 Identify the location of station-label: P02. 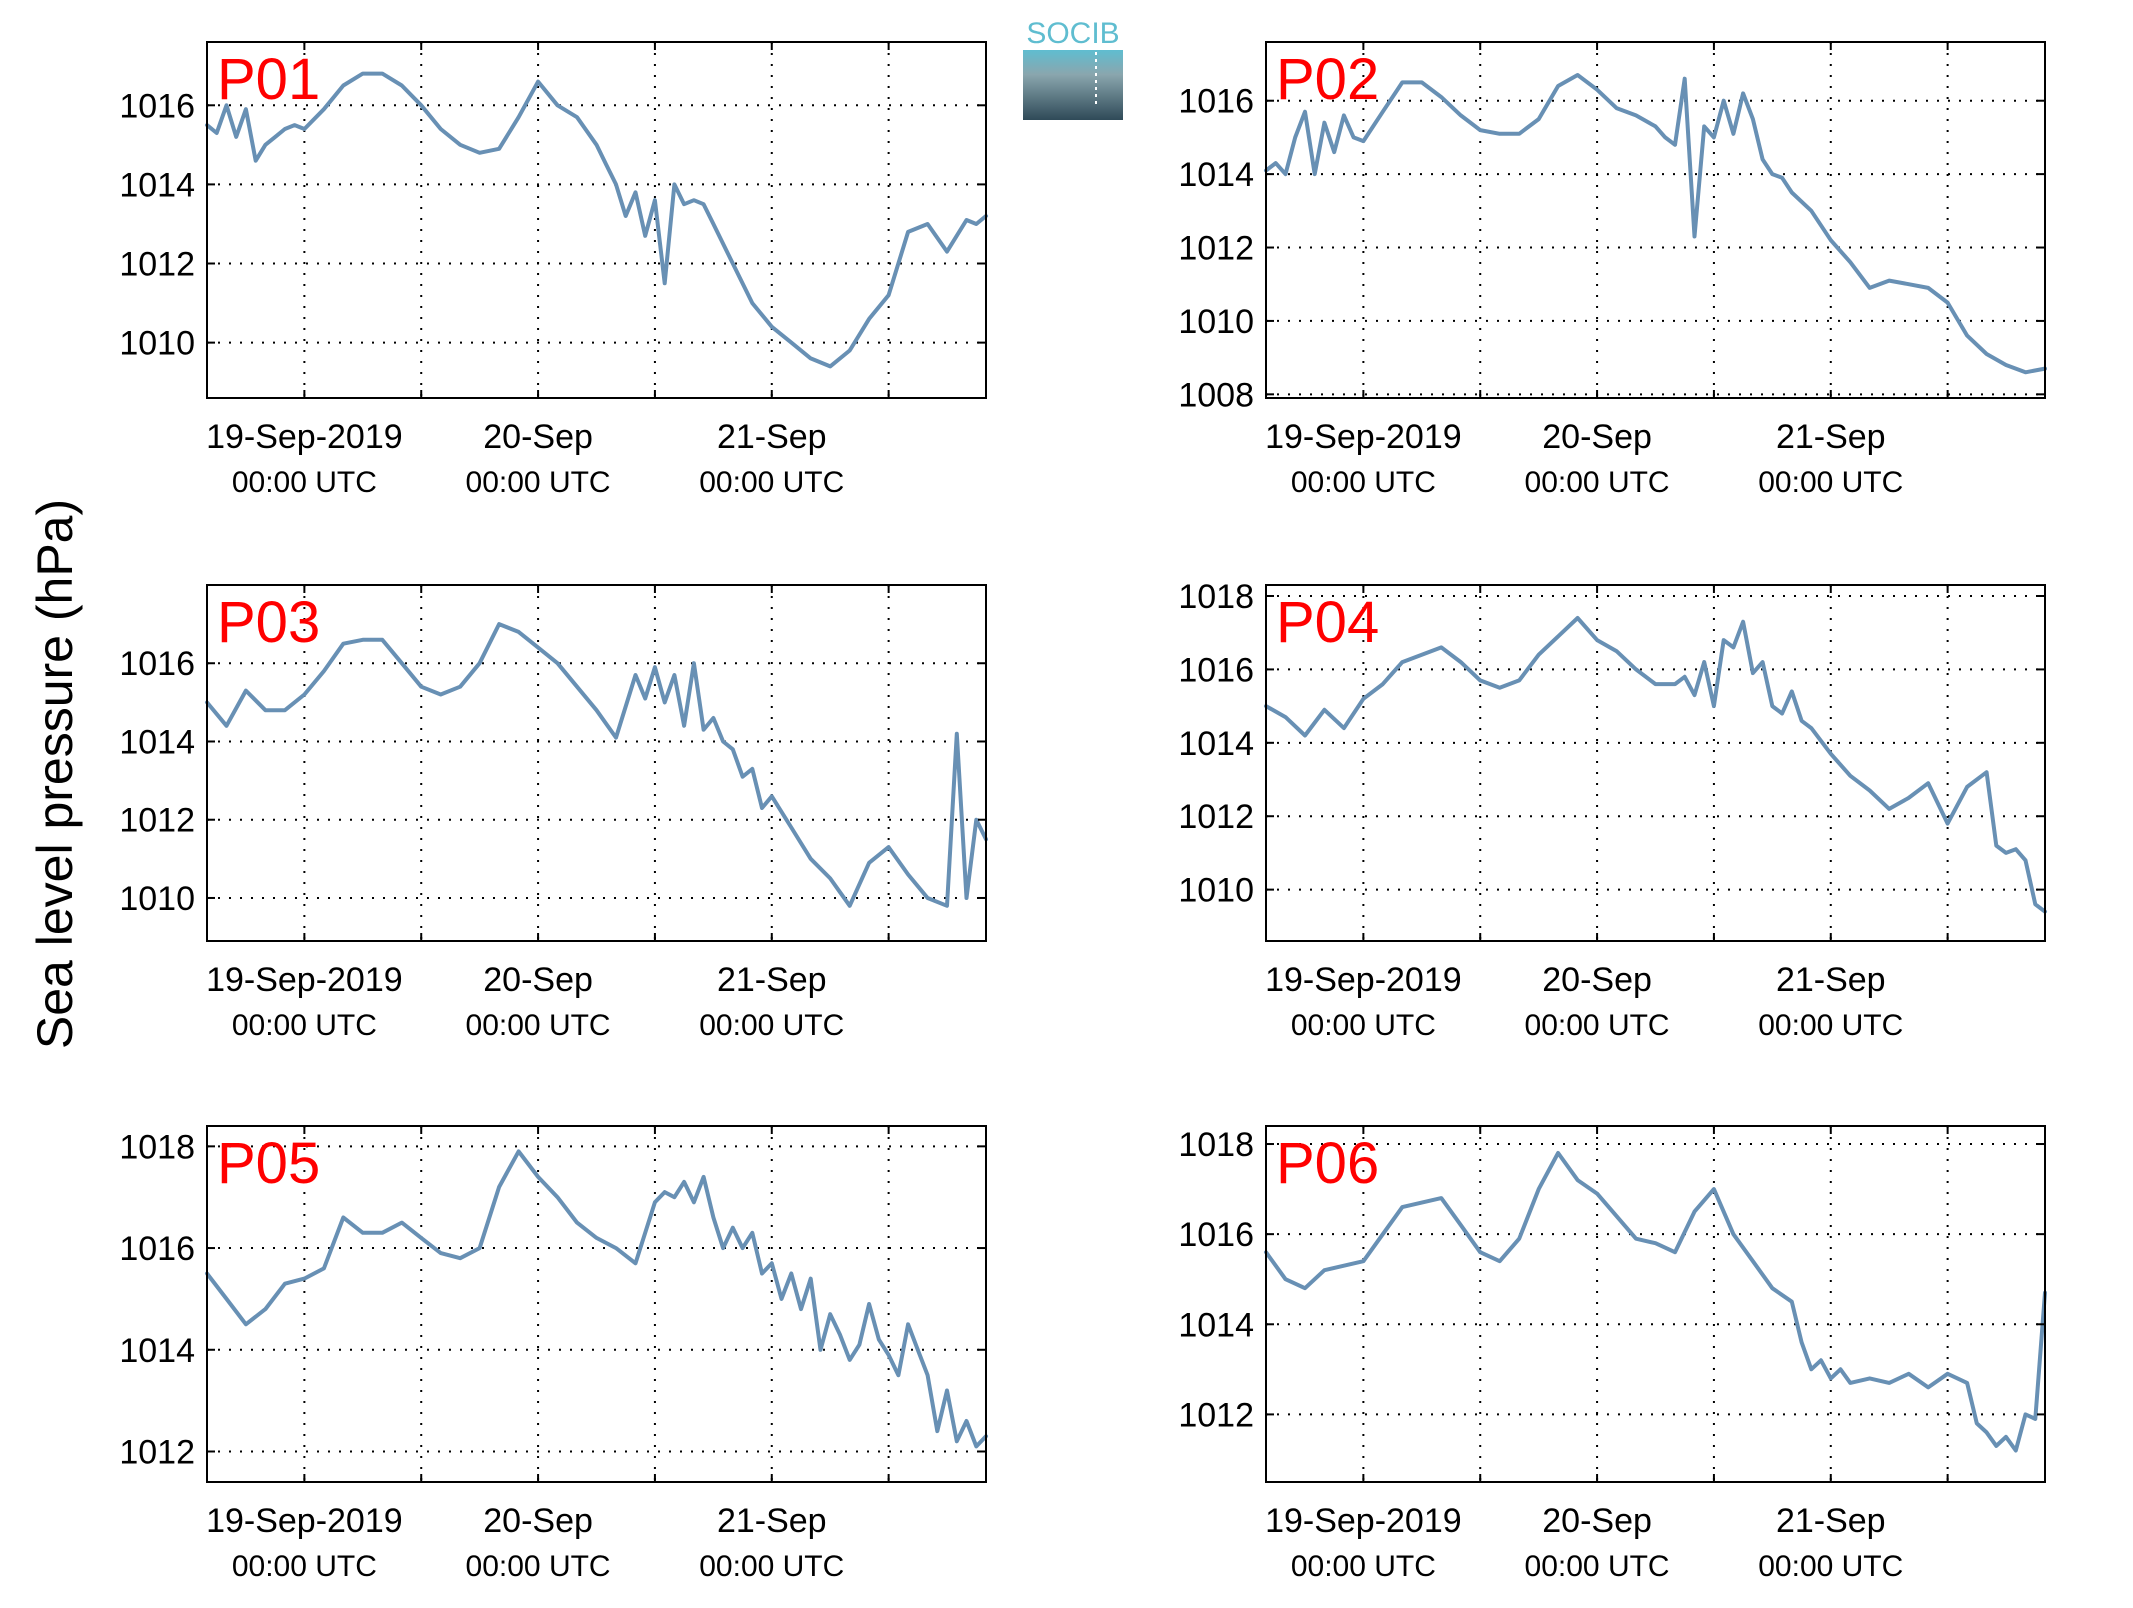
(1327, 79).